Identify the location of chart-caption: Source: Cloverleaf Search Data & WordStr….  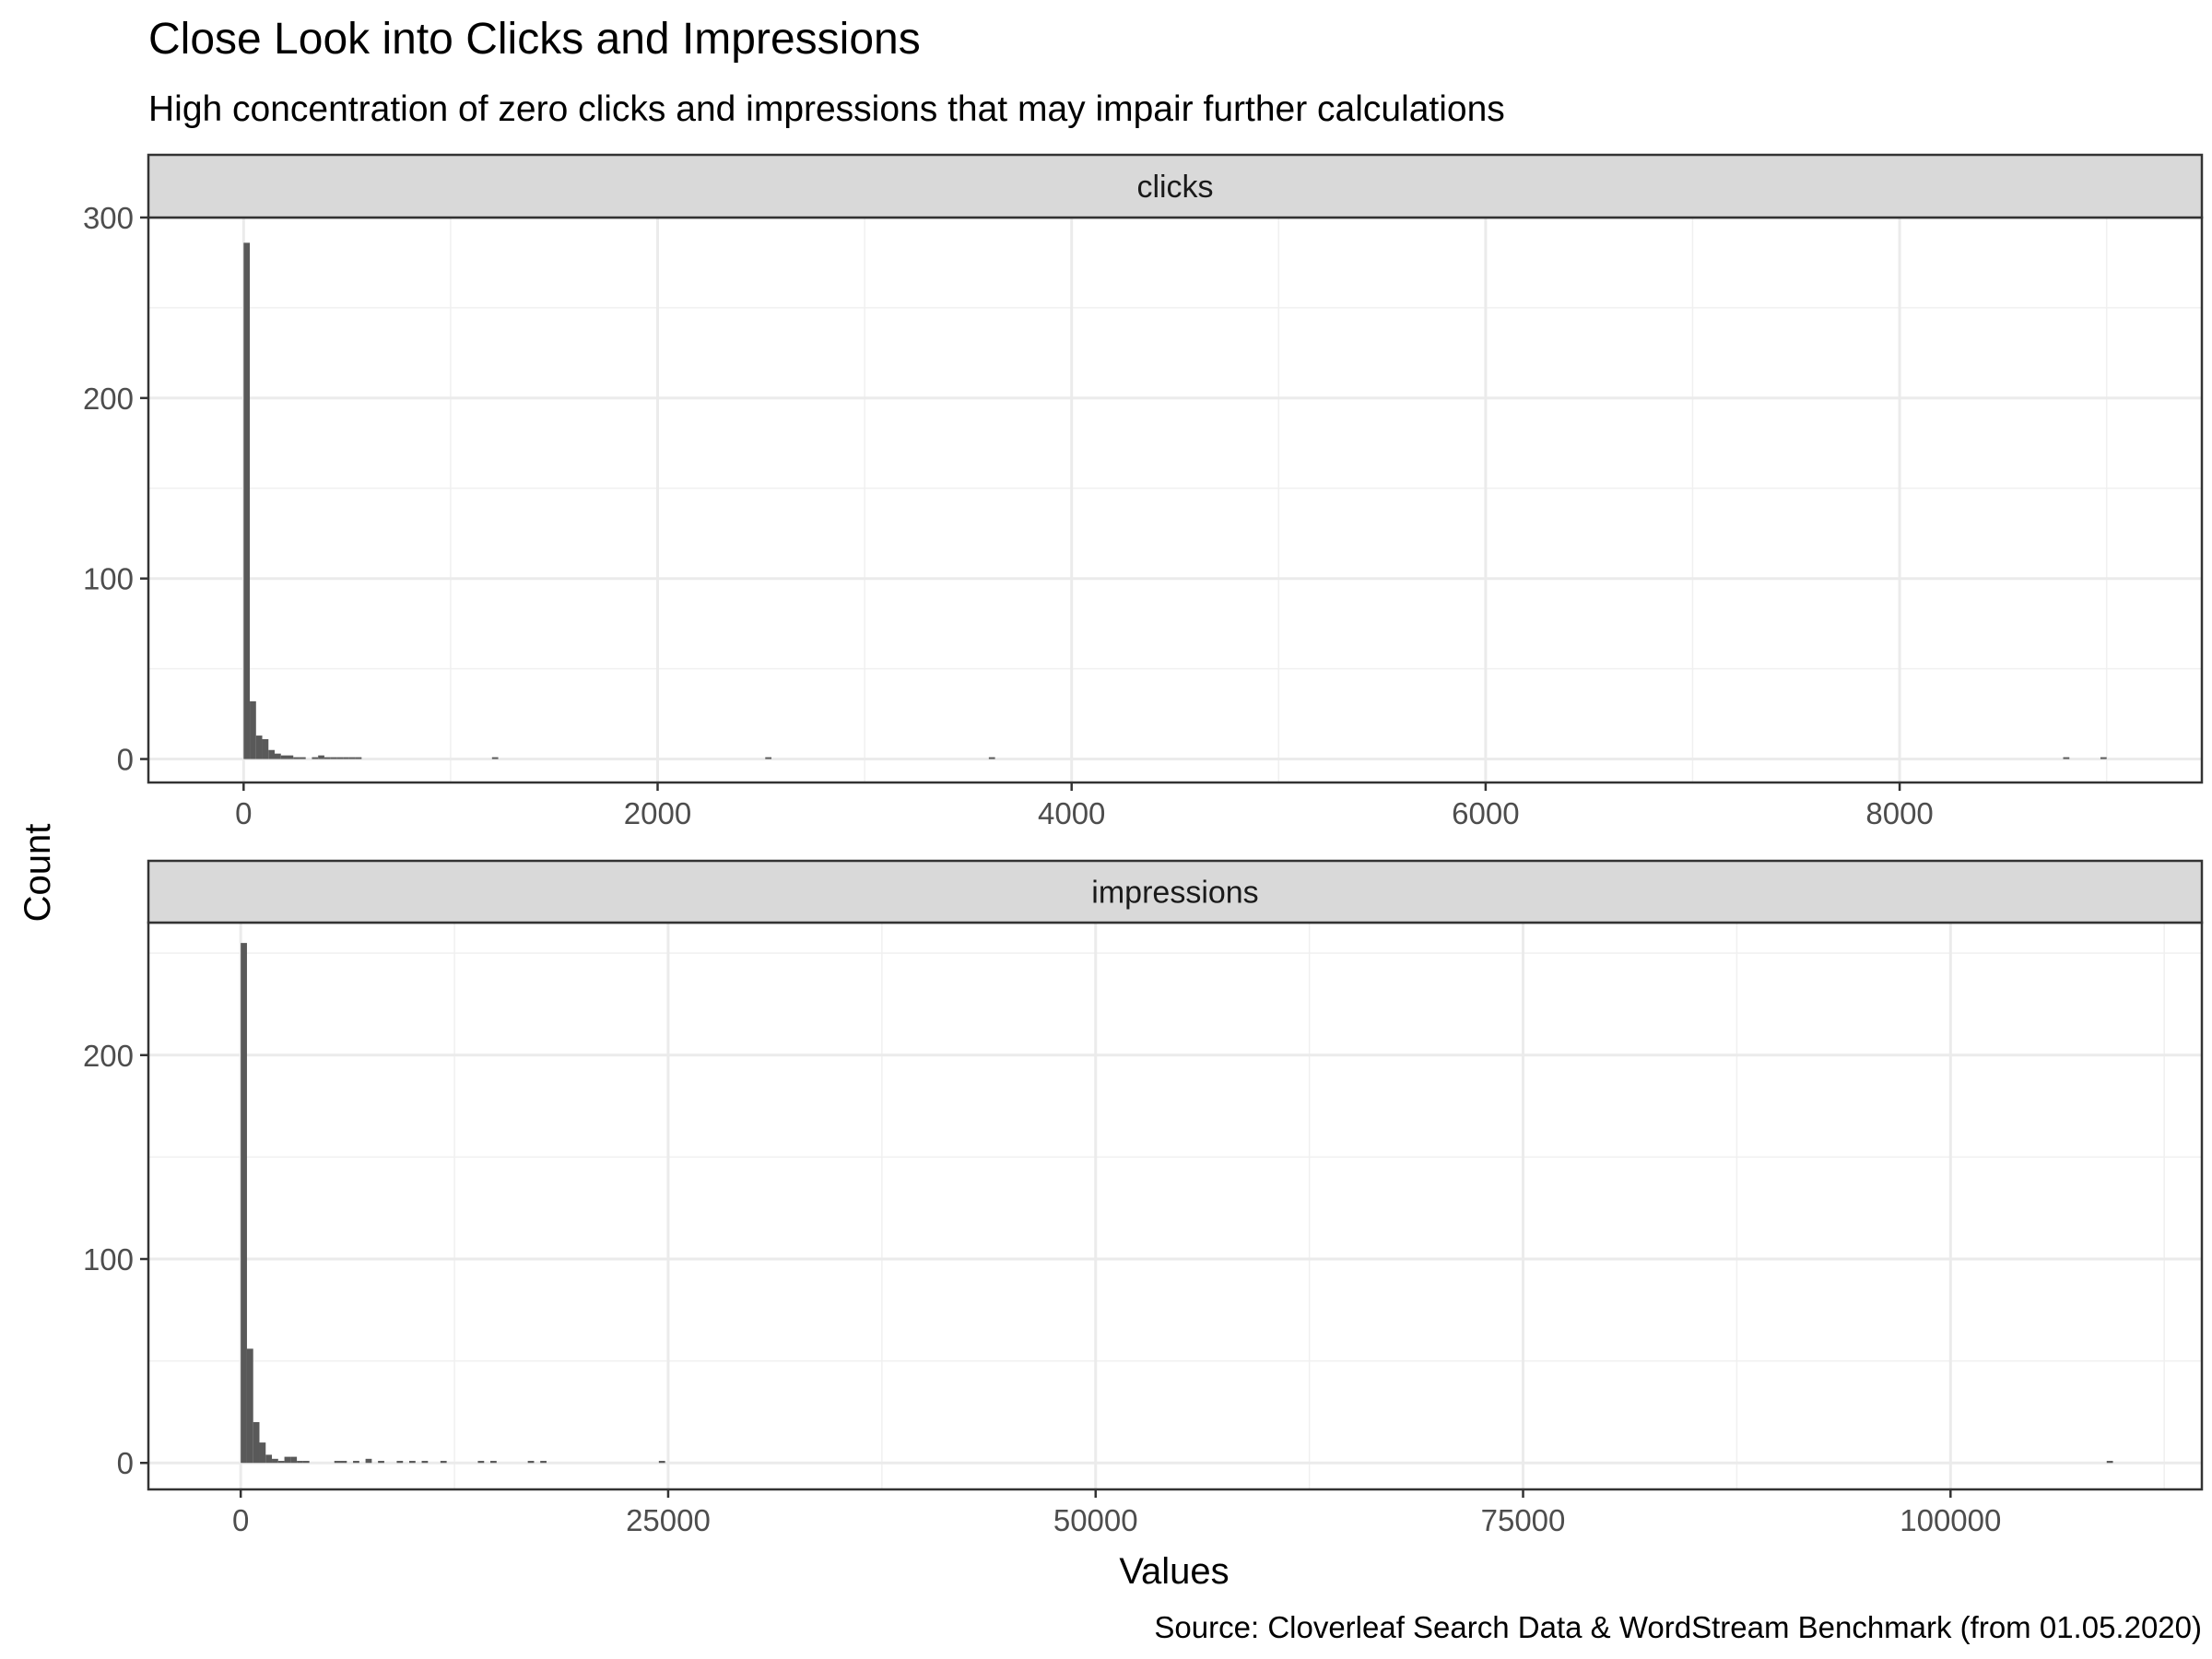
(1678, 1627).